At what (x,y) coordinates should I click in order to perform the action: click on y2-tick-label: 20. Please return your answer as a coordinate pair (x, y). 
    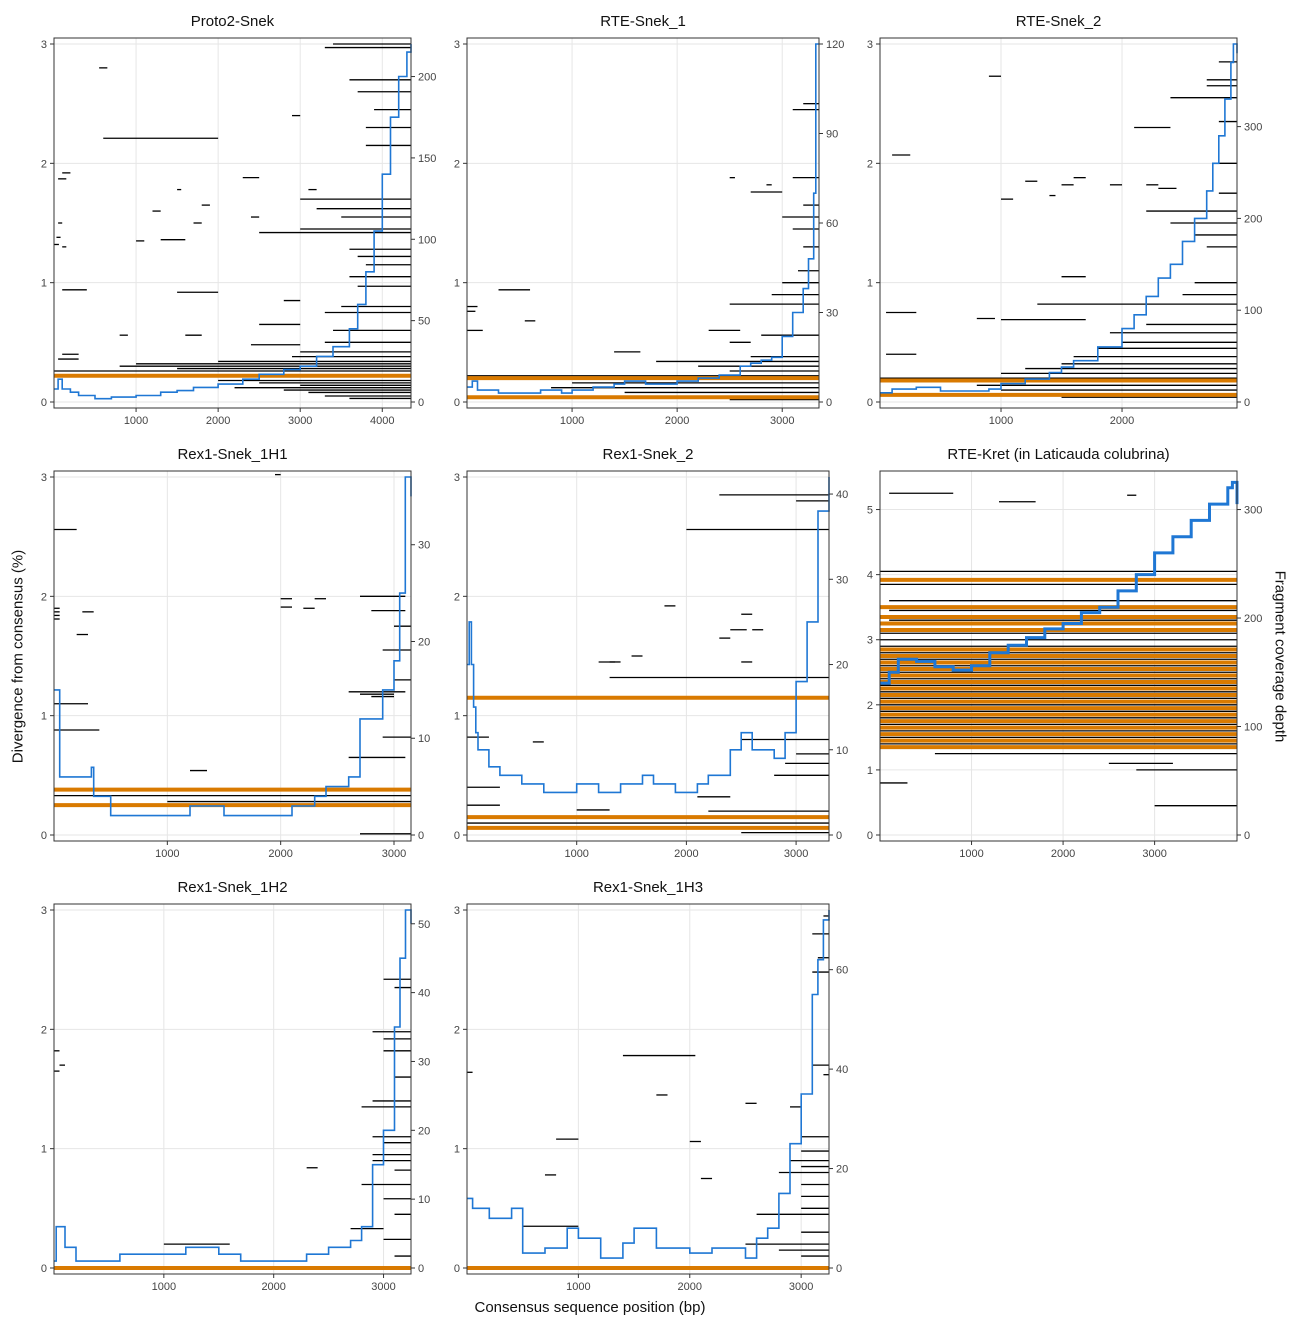
    Looking at the image, I should click on (424, 642).